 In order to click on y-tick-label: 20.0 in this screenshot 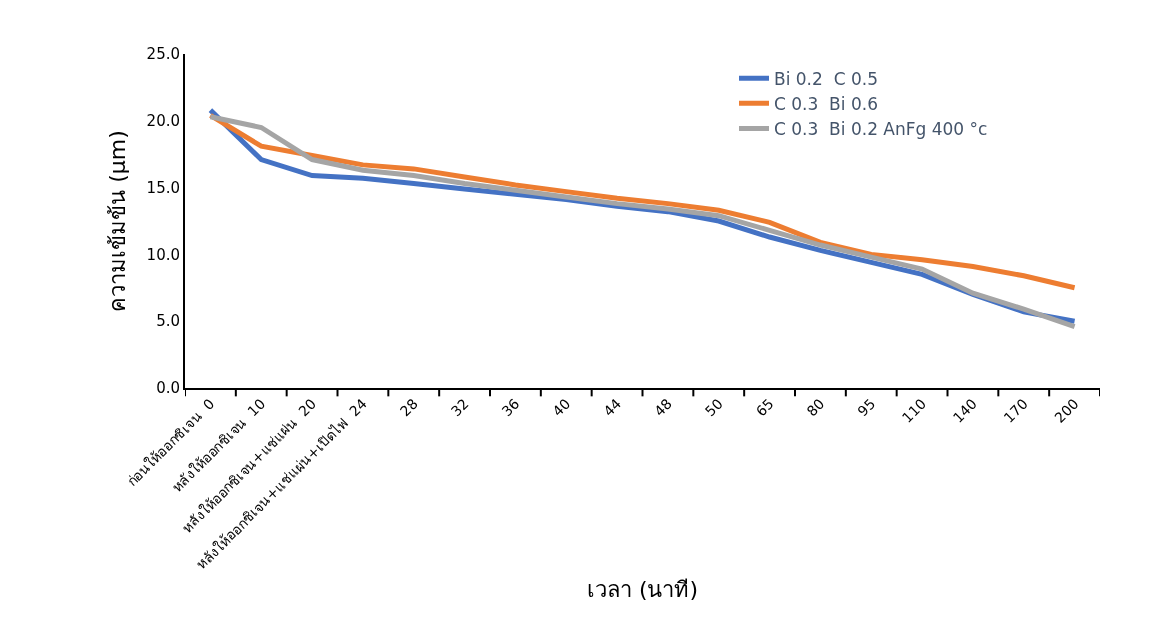, I will do `click(163, 121)`.